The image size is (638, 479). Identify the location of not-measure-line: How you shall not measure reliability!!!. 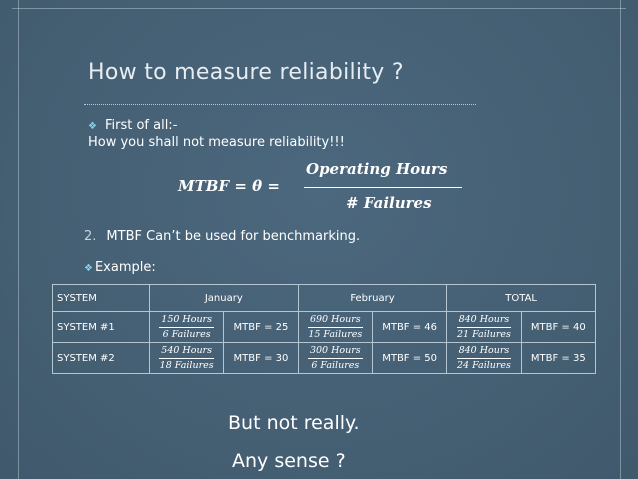
(216, 142).